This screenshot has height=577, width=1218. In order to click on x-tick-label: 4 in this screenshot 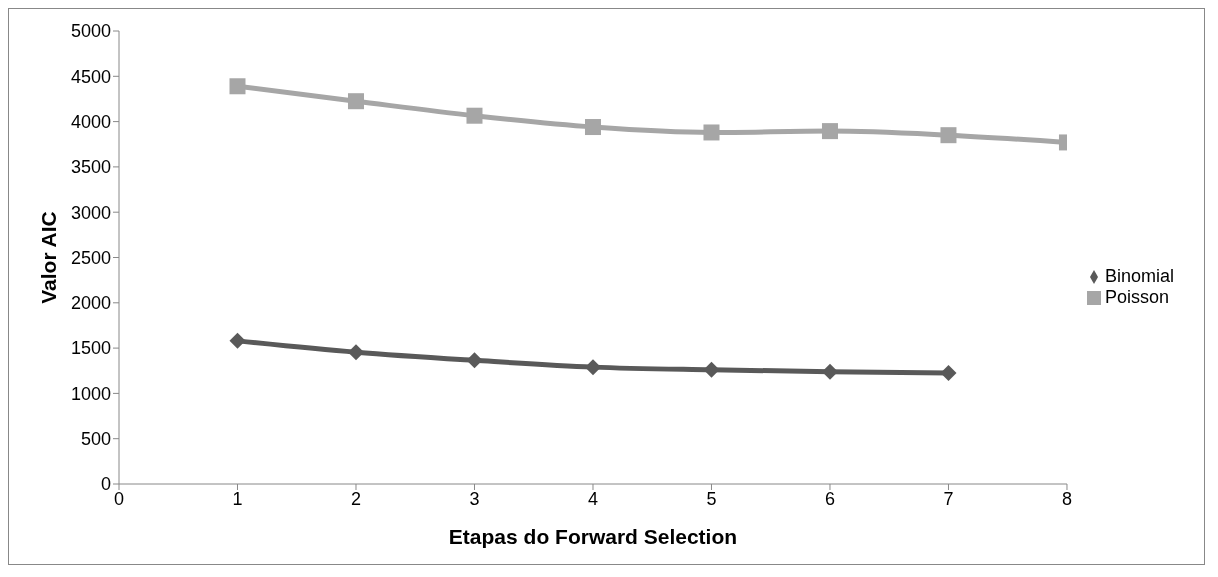, I will do `click(592, 498)`.